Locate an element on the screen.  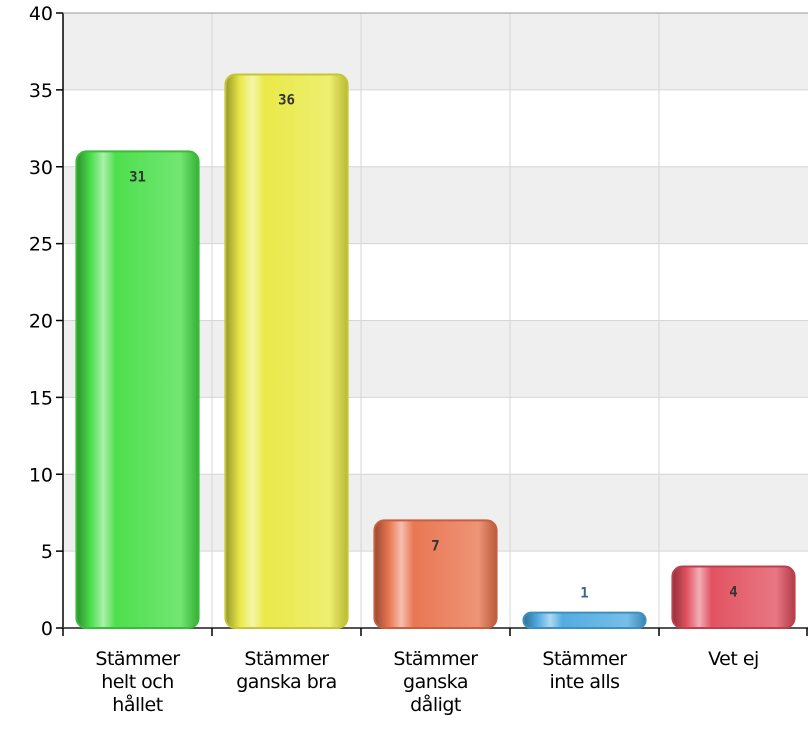
y-tick-label: 40 is located at coordinates (41, 14).